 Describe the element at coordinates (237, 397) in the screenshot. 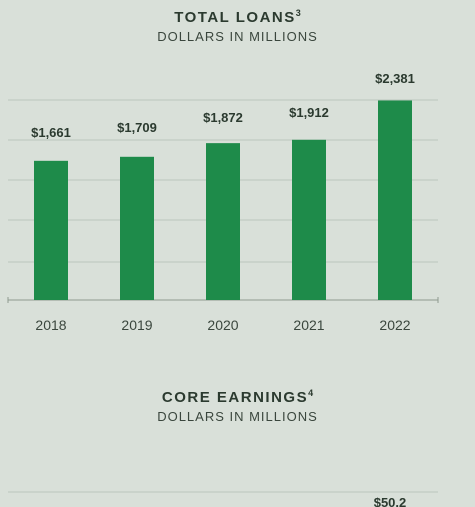

I see `earnings-chart-title: CORE EARNINGS4` at that location.